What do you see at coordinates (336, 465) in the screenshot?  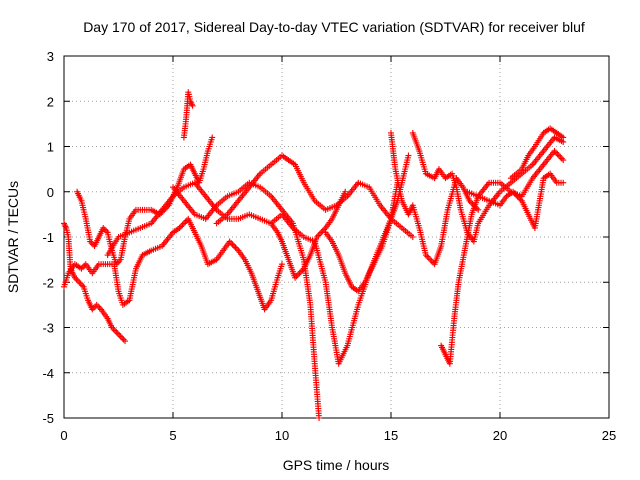 I see `x-axis-label: GPS time / hours` at bounding box center [336, 465].